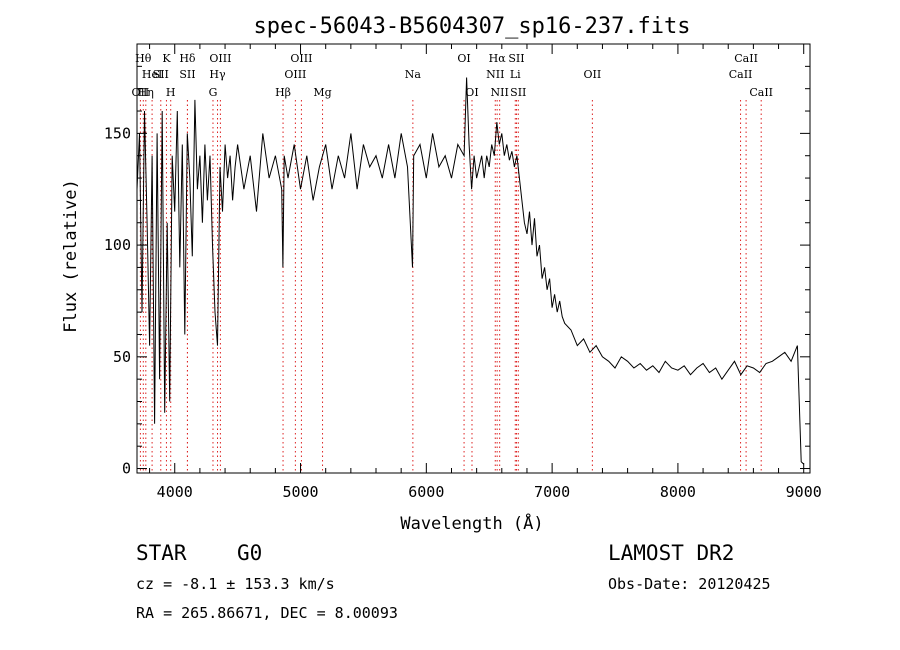  Describe the element at coordinates (152, 74) in the screenshot. I see `line-marker-label: HeI` at that location.